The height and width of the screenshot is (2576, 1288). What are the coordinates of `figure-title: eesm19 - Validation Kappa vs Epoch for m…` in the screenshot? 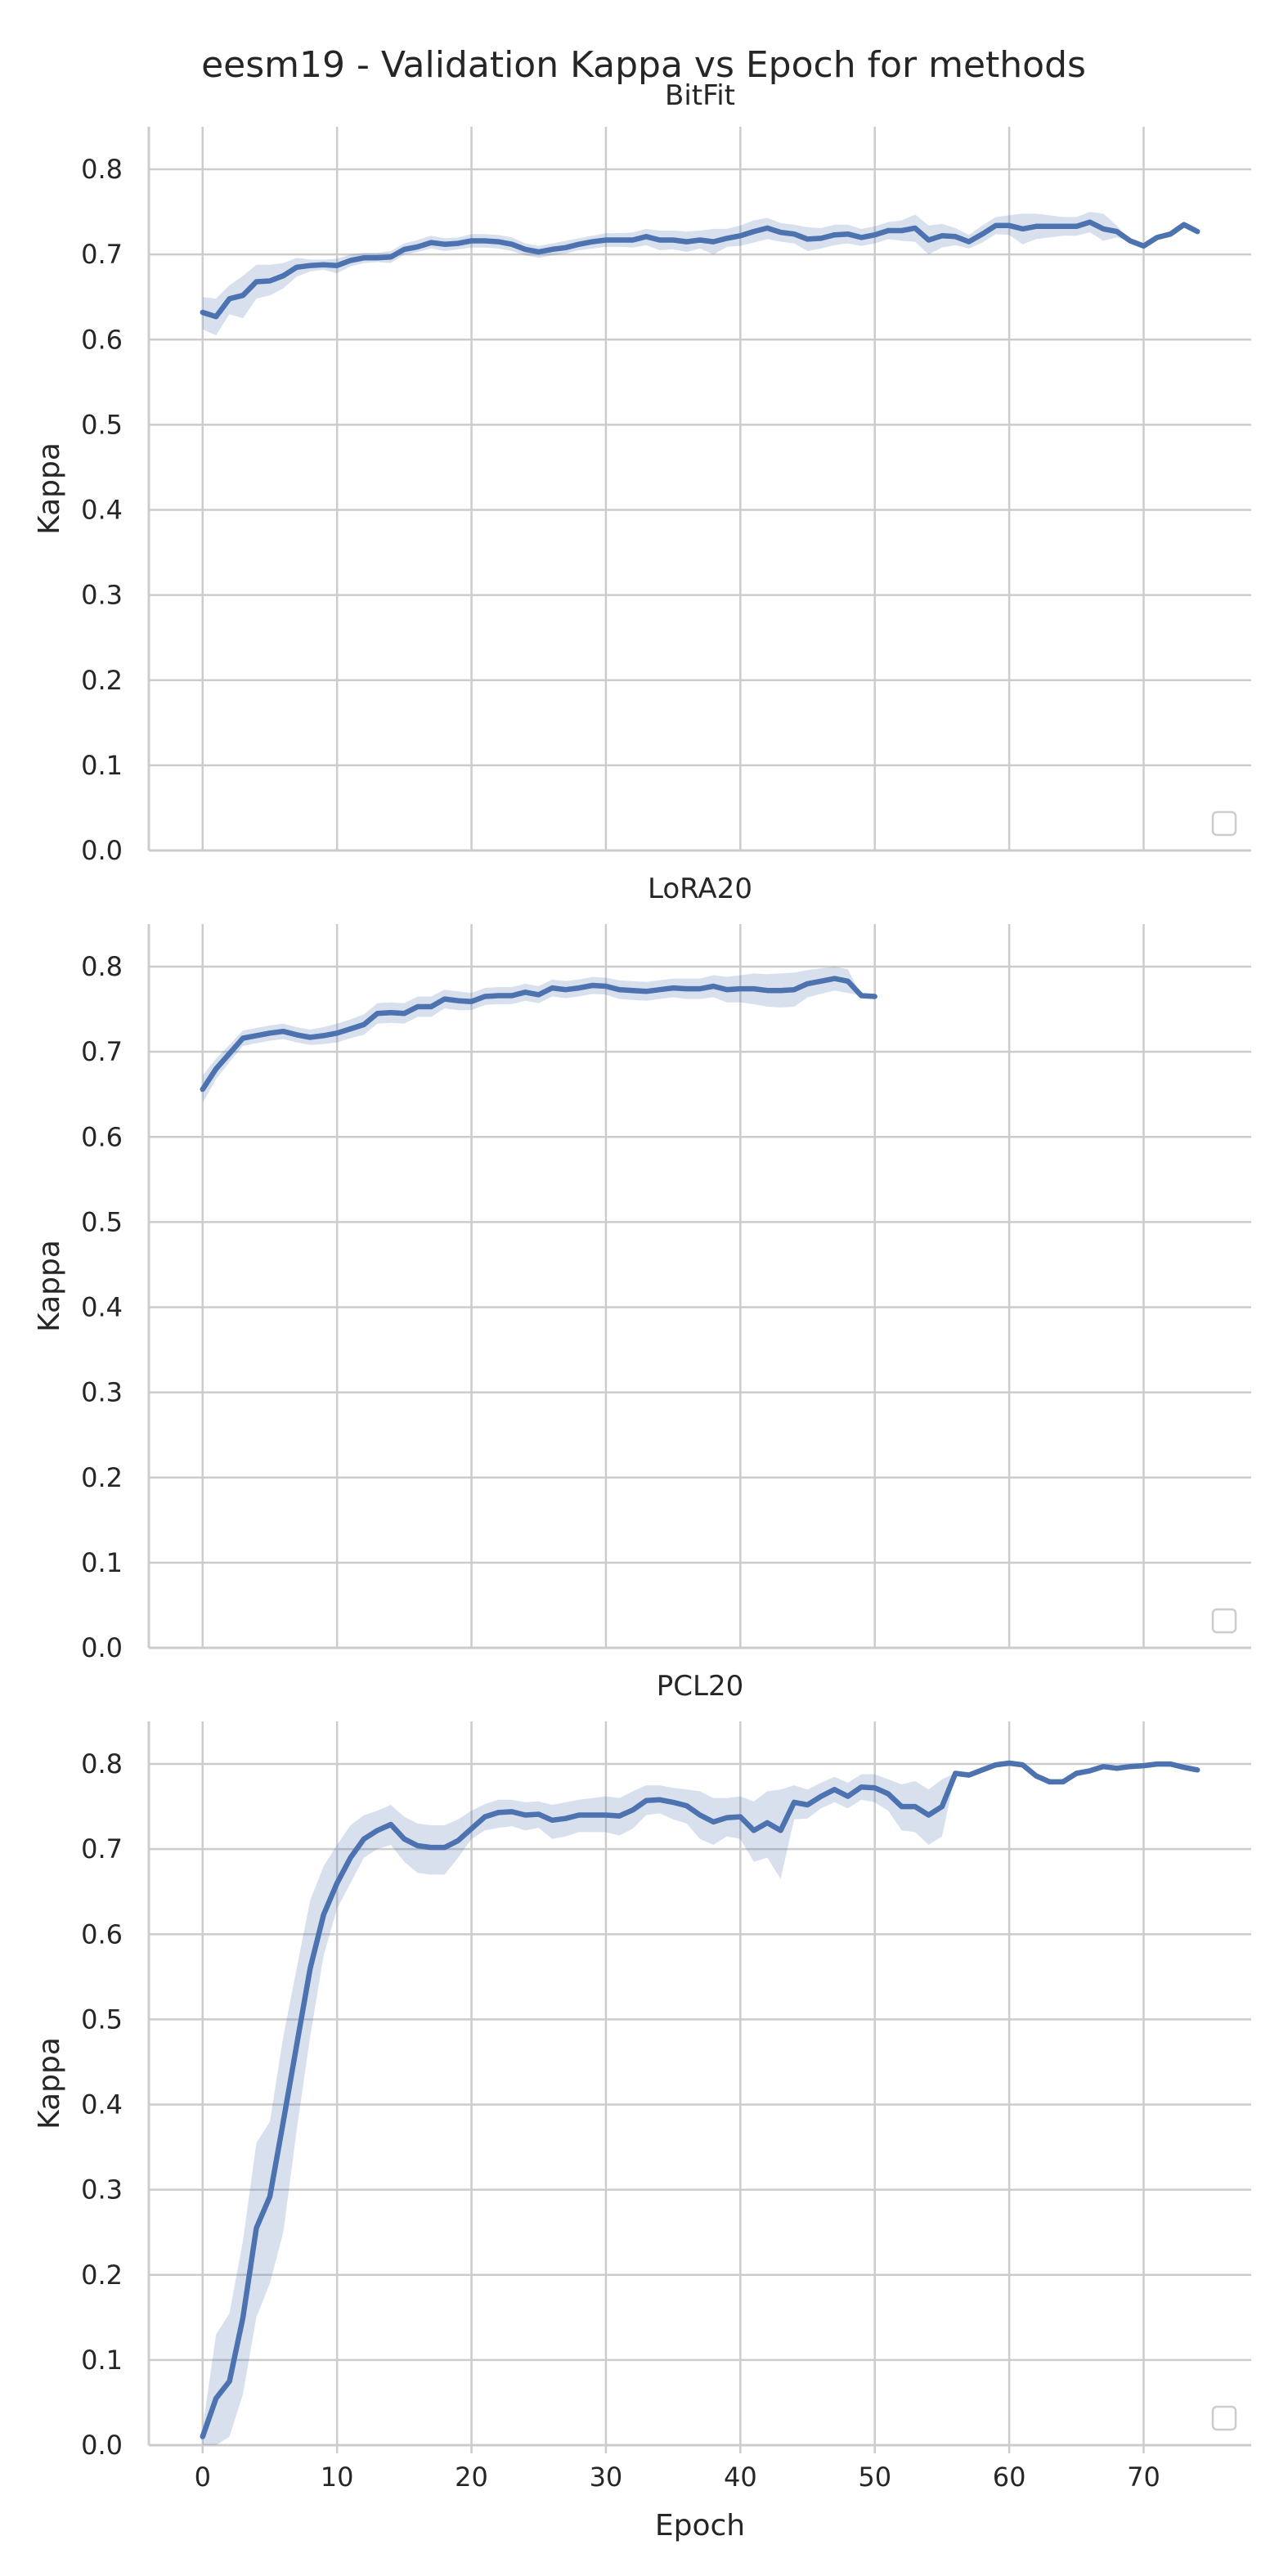 It's located at (643, 65).